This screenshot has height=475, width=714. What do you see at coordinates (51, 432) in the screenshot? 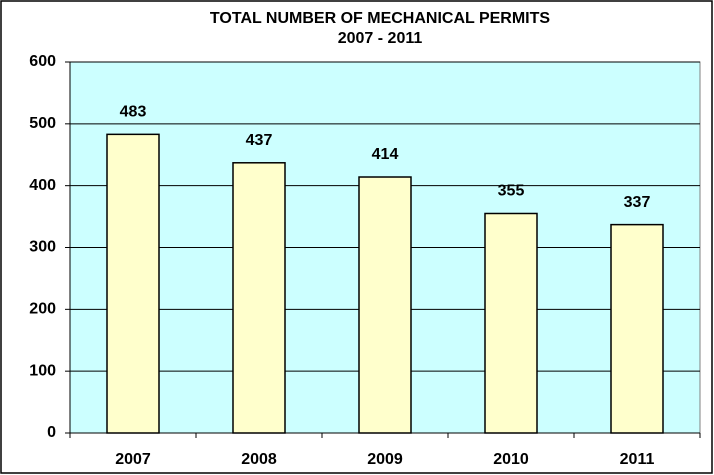
I see `y-tick-label: 0` at bounding box center [51, 432].